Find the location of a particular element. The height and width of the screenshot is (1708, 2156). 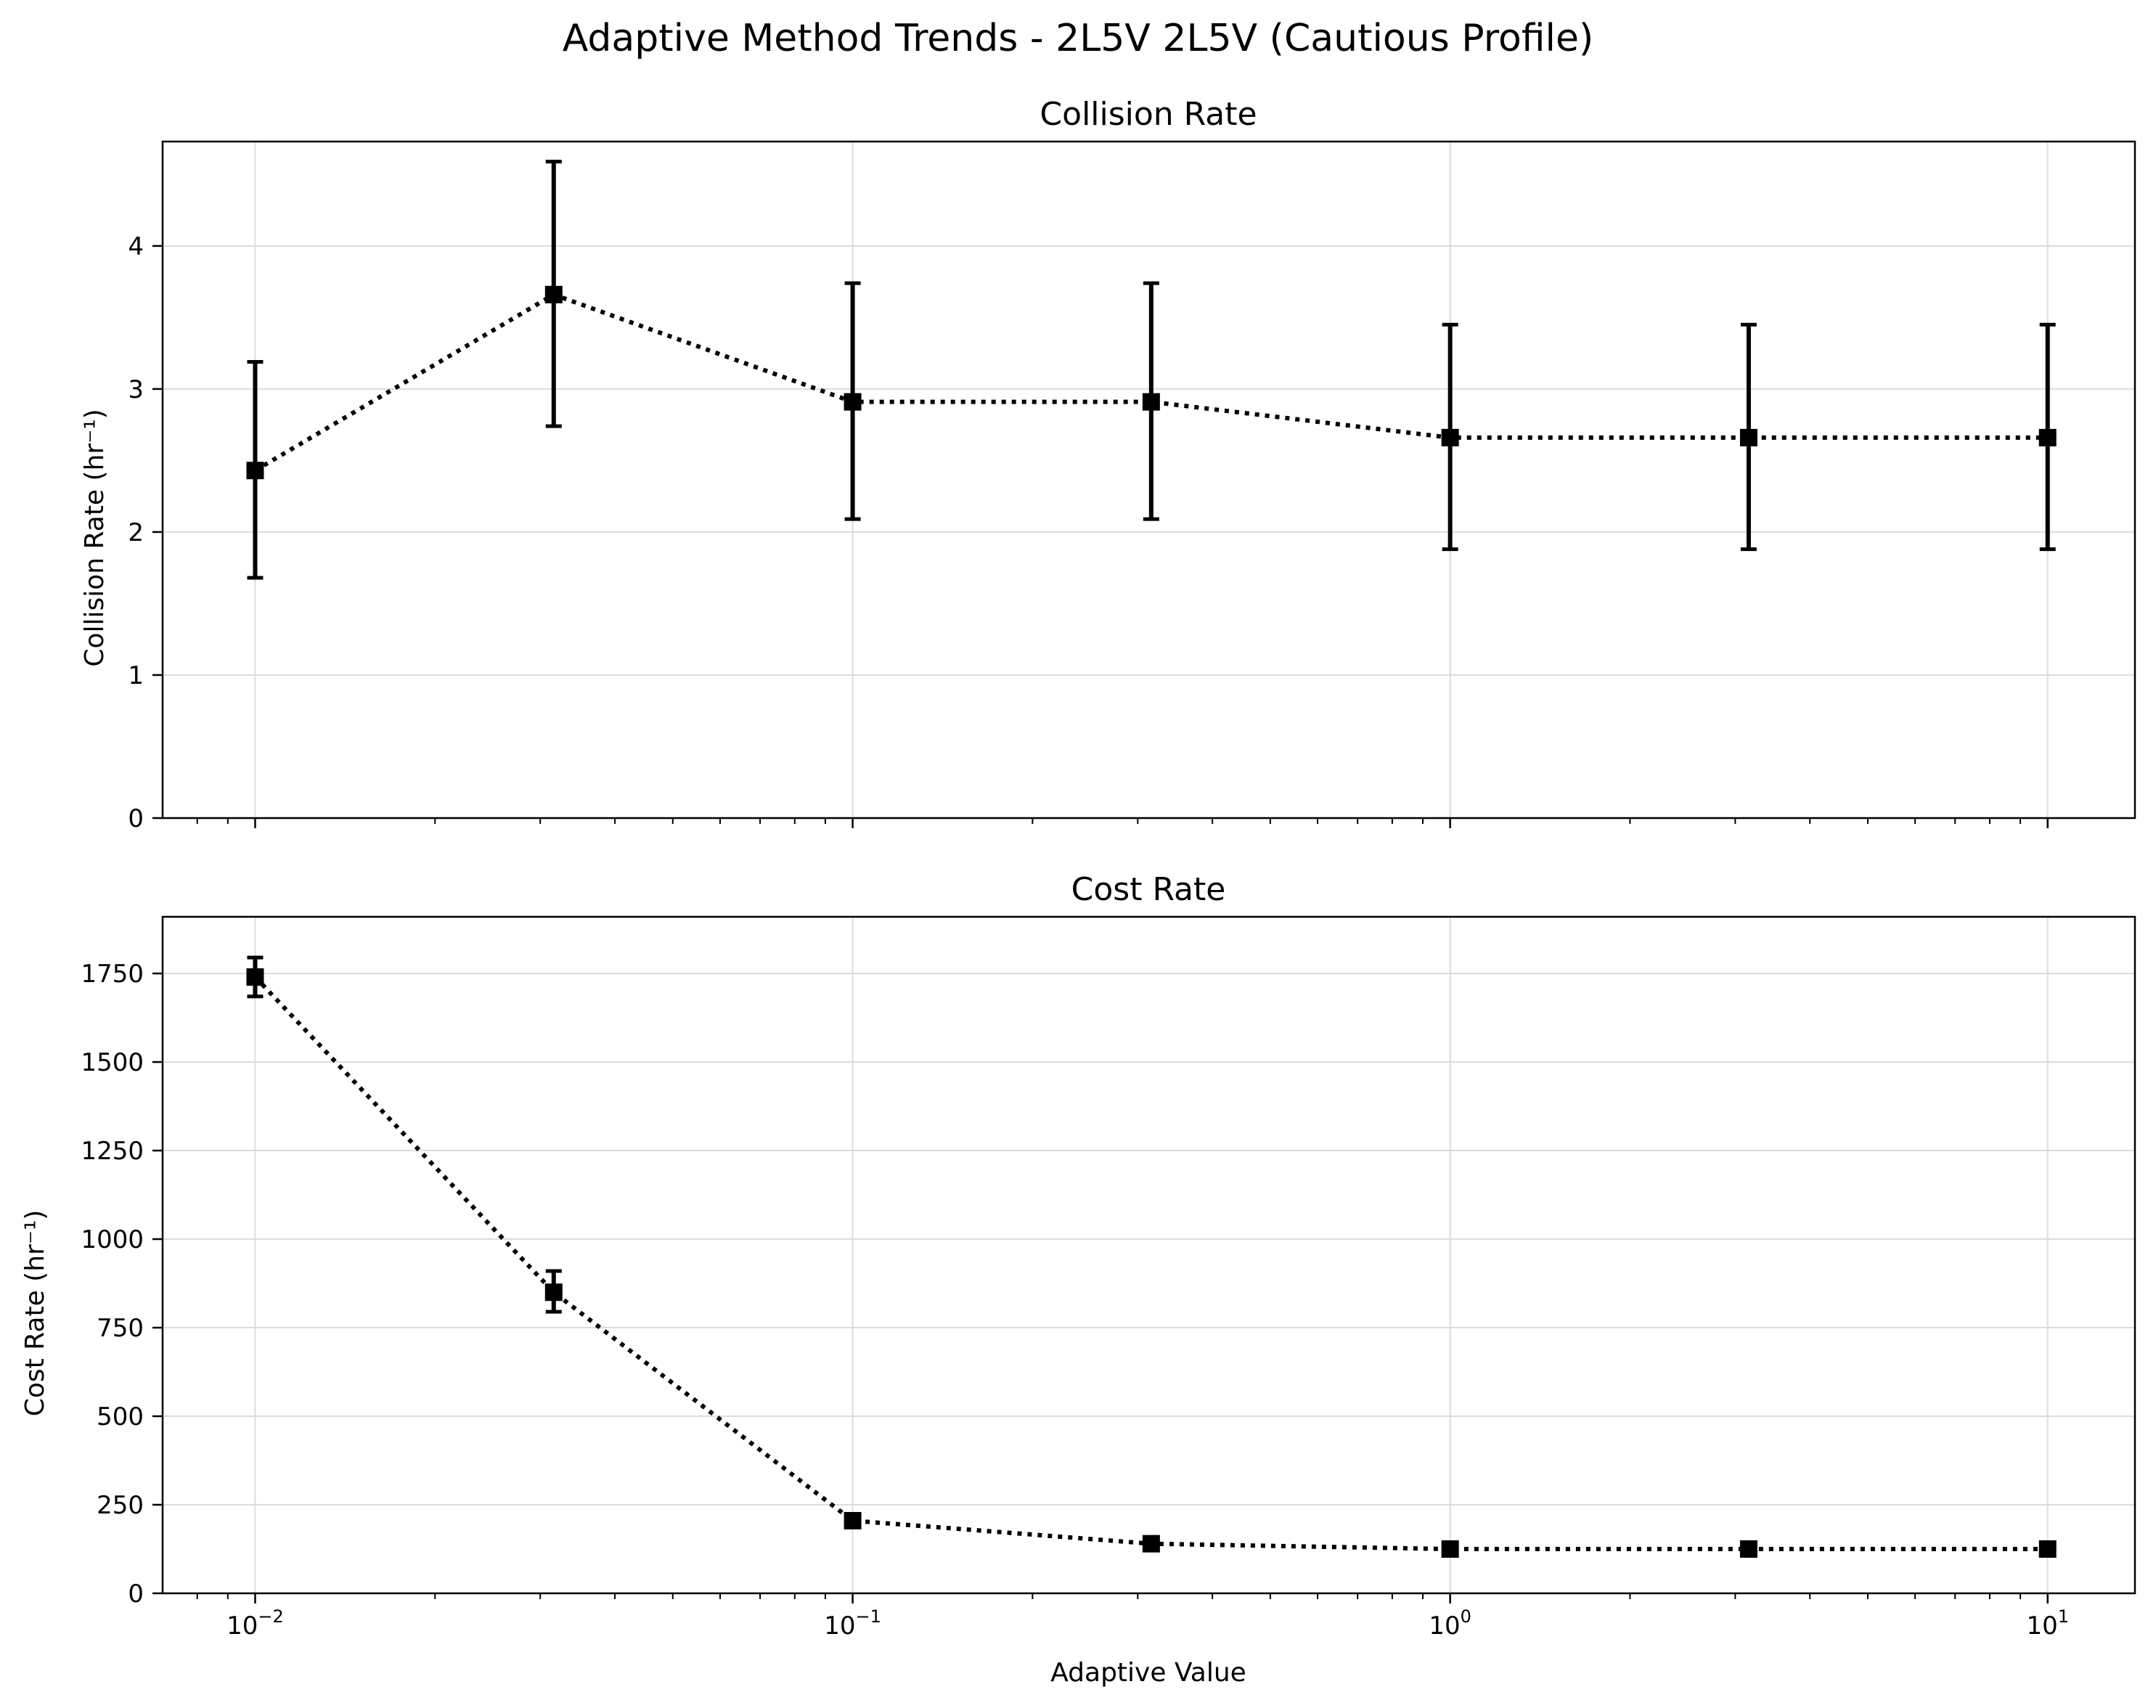

cost-rate-y-tick-label: 1500 is located at coordinates (113, 1062).